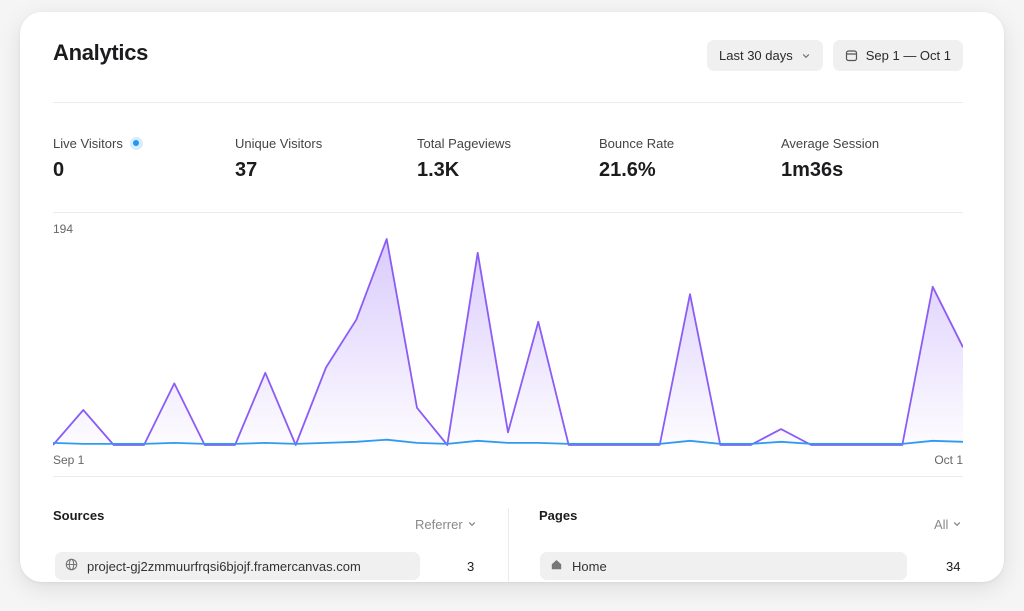 This screenshot has width=1024, height=611. What do you see at coordinates (508, 545) in the screenshot?
I see `panel-separator` at bounding box center [508, 545].